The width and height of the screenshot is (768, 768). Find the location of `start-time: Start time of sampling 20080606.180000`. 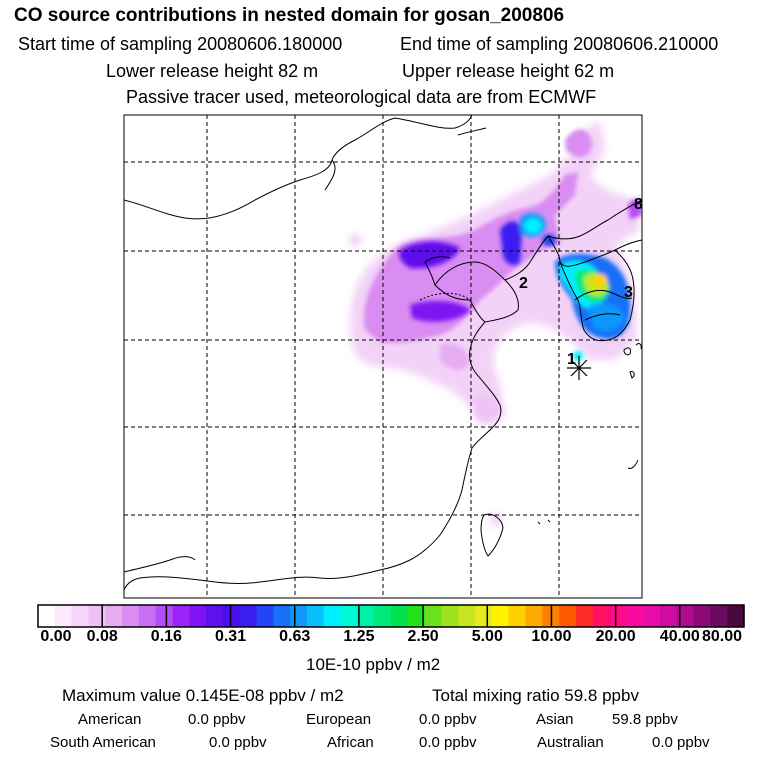

start-time: Start time of sampling 20080606.180000 is located at coordinates (180, 44).